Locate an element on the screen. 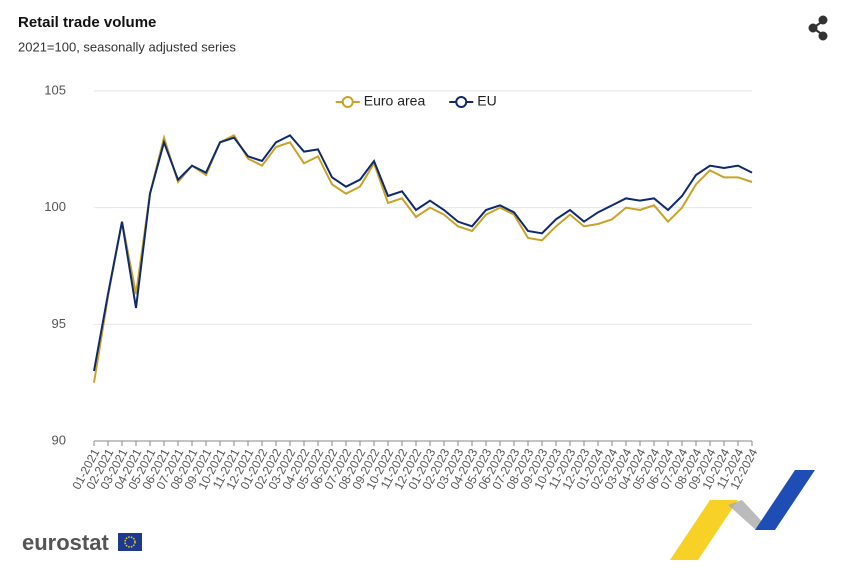  y-tick-label: 95 is located at coordinates (59, 323).